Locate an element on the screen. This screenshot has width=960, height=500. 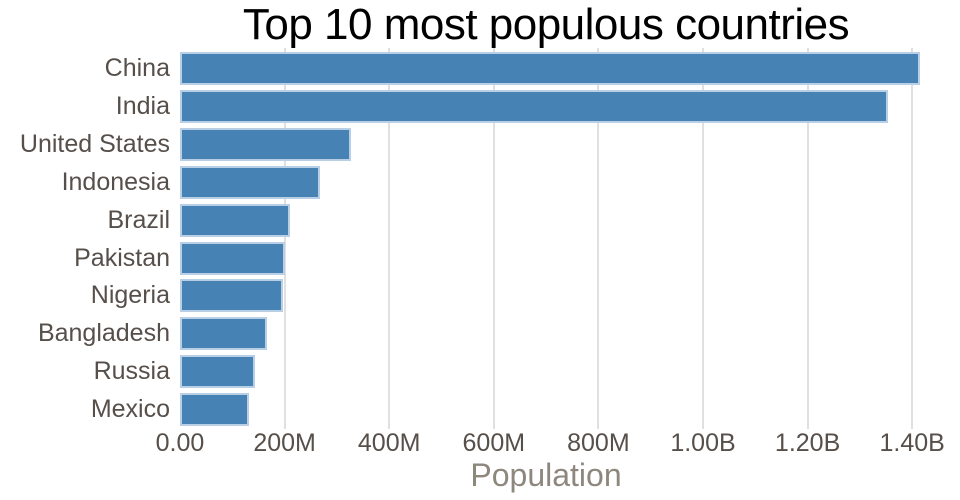
y-label-india: India is located at coordinates (142, 105).